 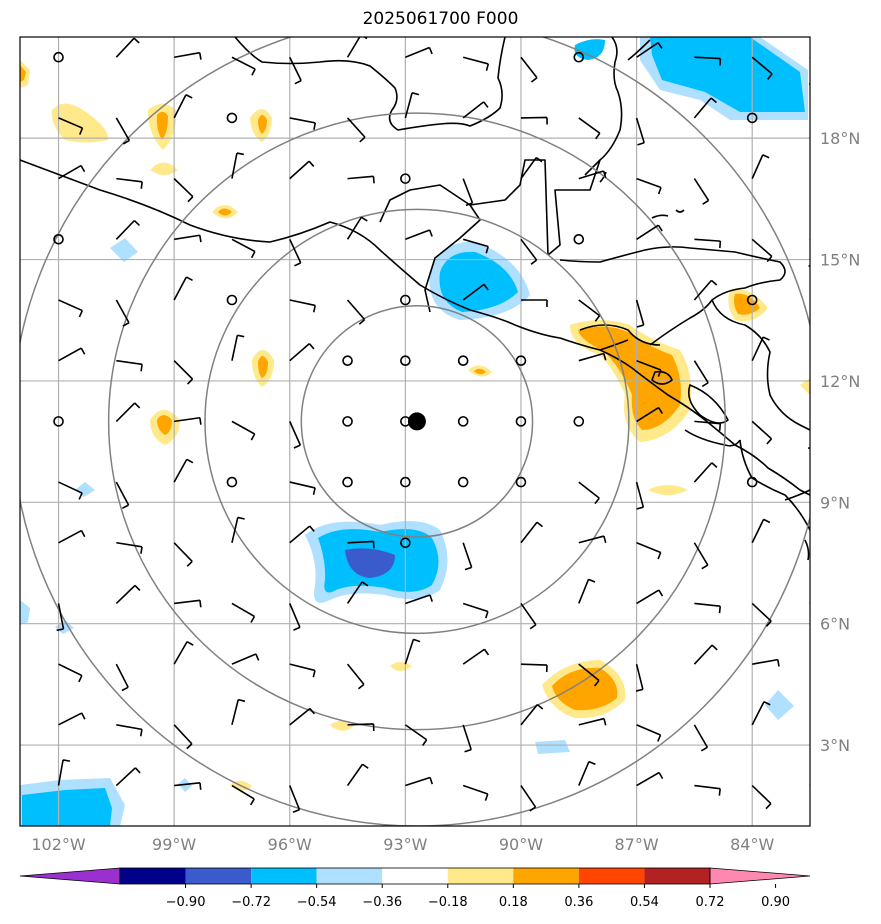 What do you see at coordinates (835, 745) in the screenshot?
I see `latitude-label: 3°N` at bounding box center [835, 745].